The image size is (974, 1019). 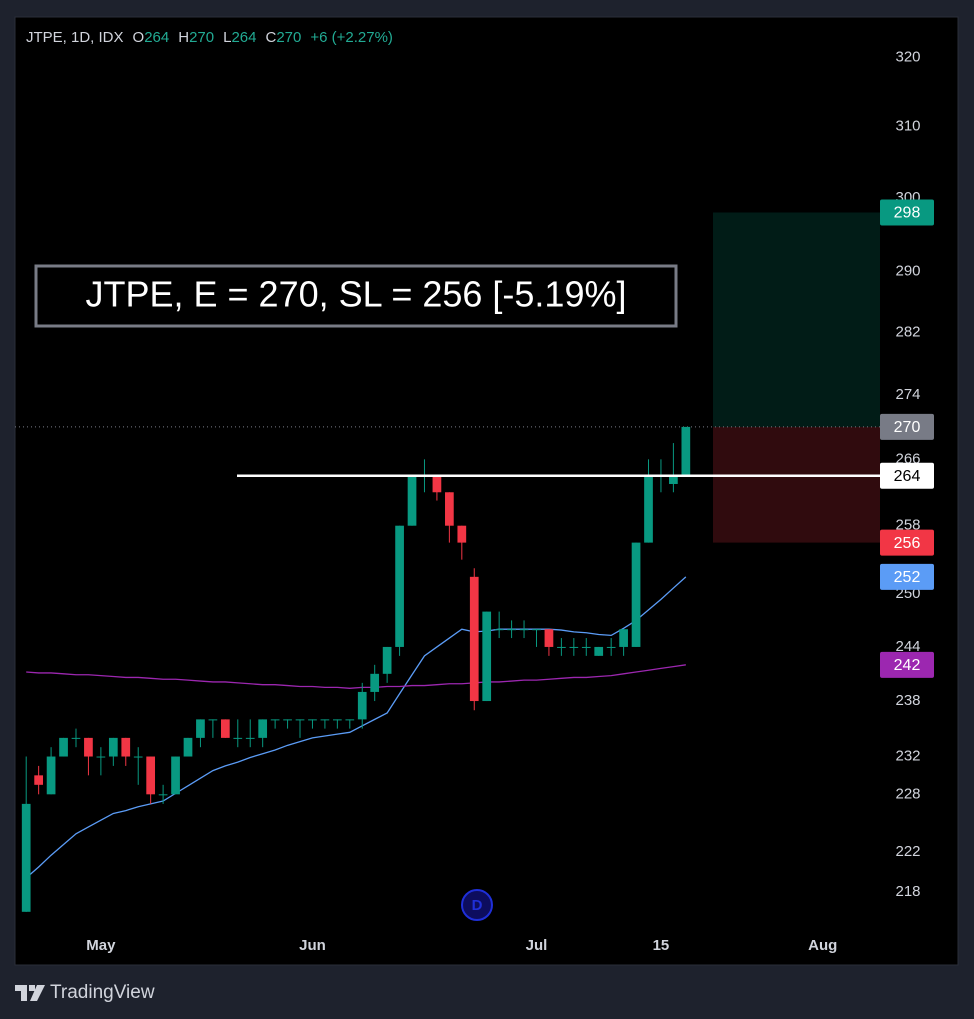 I want to click on x-tick-label: Jul, so click(x=537, y=945).